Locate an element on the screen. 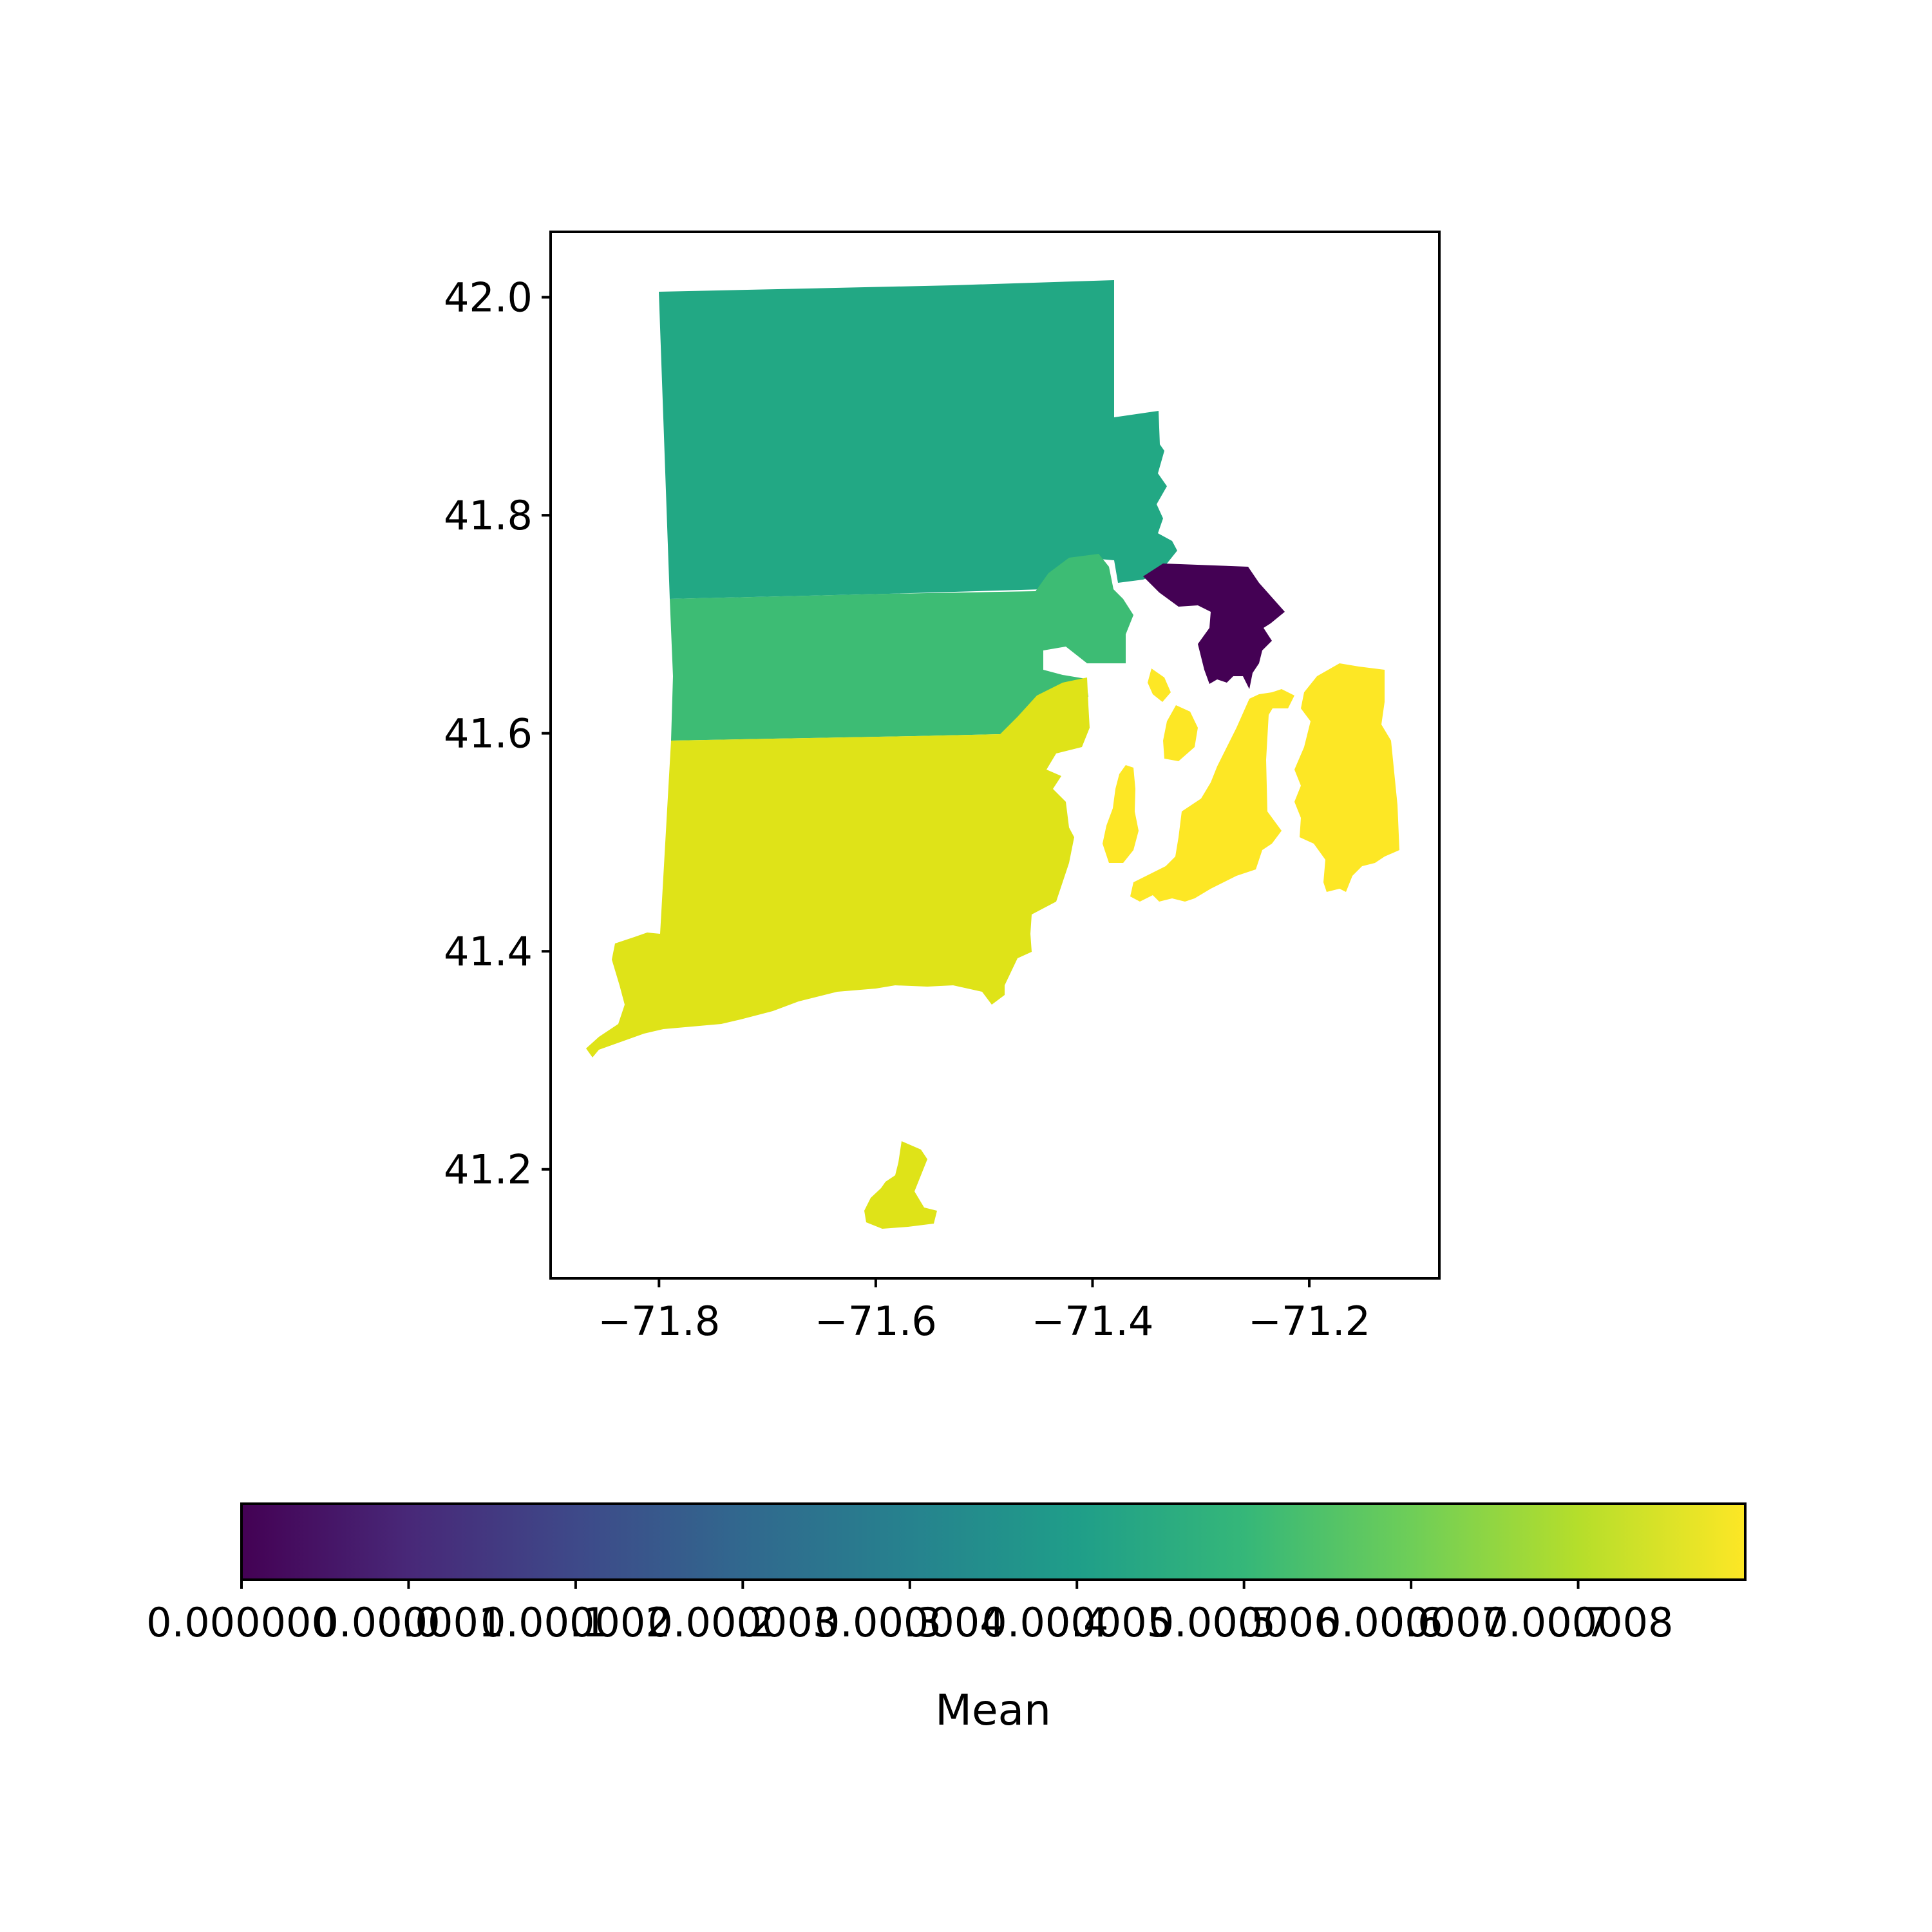 This screenshot has width=1932, height=1932. x-tick-label: −71.2 is located at coordinates (1309, 1321).